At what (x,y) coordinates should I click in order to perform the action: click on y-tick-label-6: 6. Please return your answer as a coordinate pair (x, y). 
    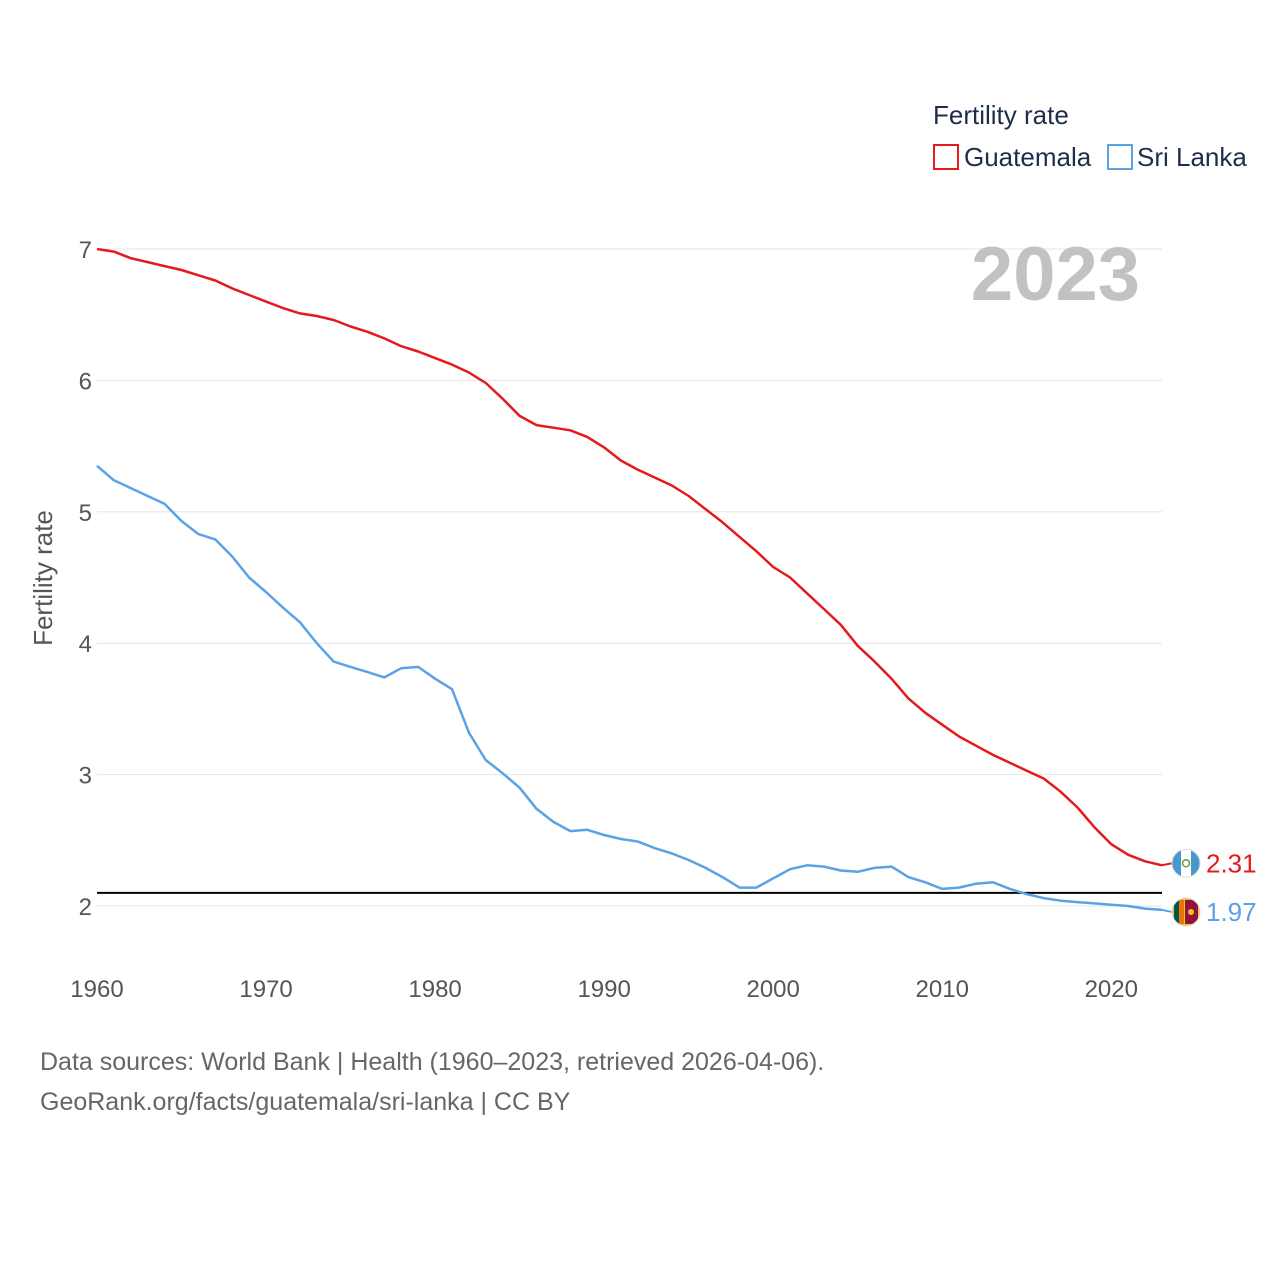
    Looking at the image, I should click on (85, 381).